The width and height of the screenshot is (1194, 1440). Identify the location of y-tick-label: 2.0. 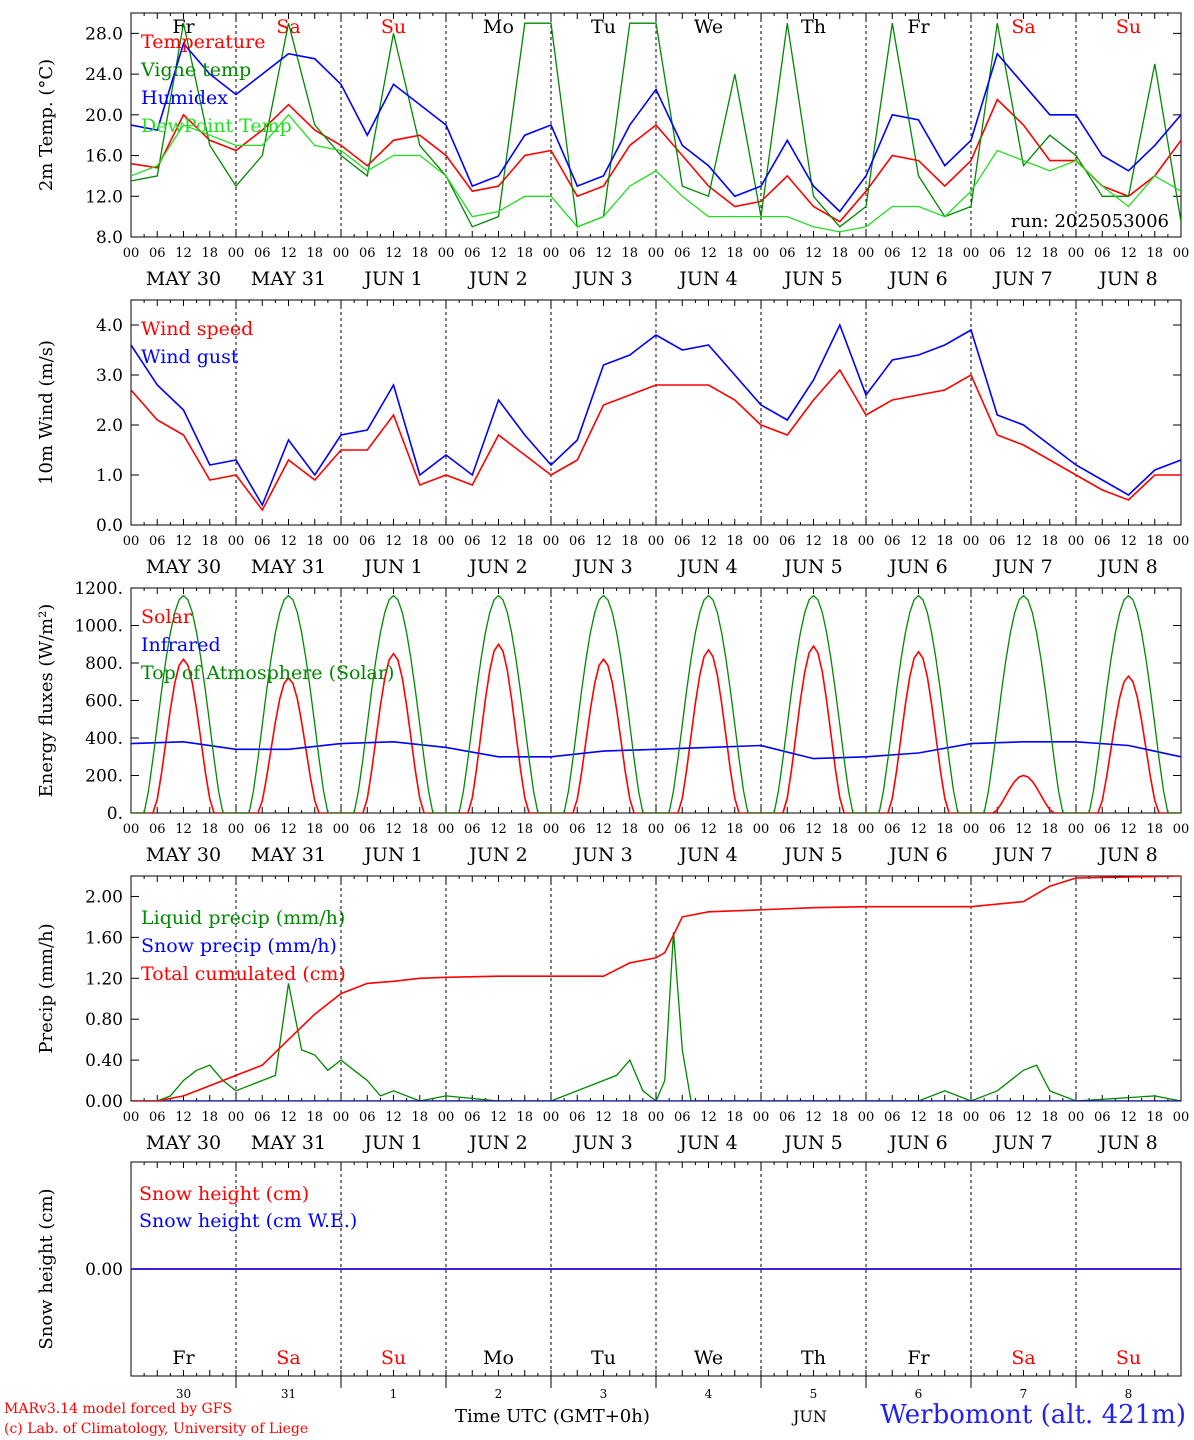
(109, 426).